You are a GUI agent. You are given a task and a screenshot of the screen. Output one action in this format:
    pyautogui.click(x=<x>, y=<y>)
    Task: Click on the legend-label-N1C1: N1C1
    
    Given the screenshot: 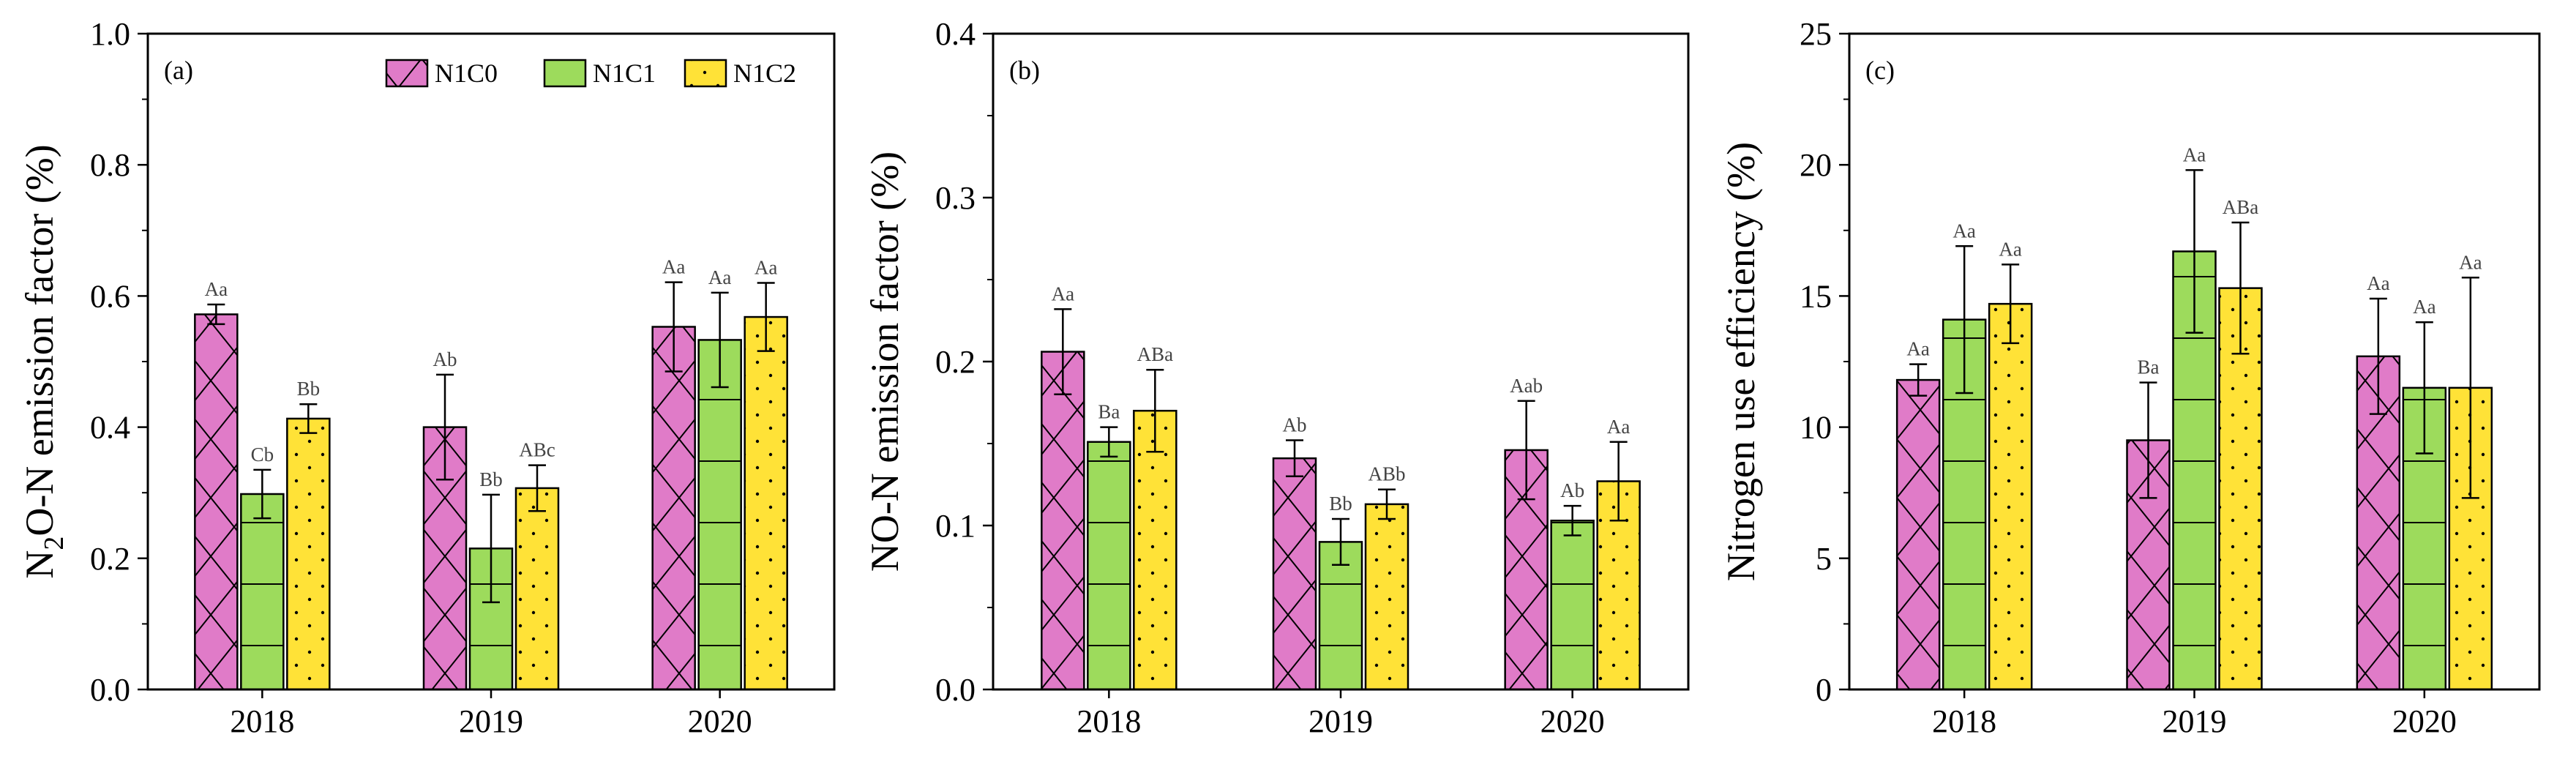 What is the action you would take?
    pyautogui.click(x=624, y=73)
    